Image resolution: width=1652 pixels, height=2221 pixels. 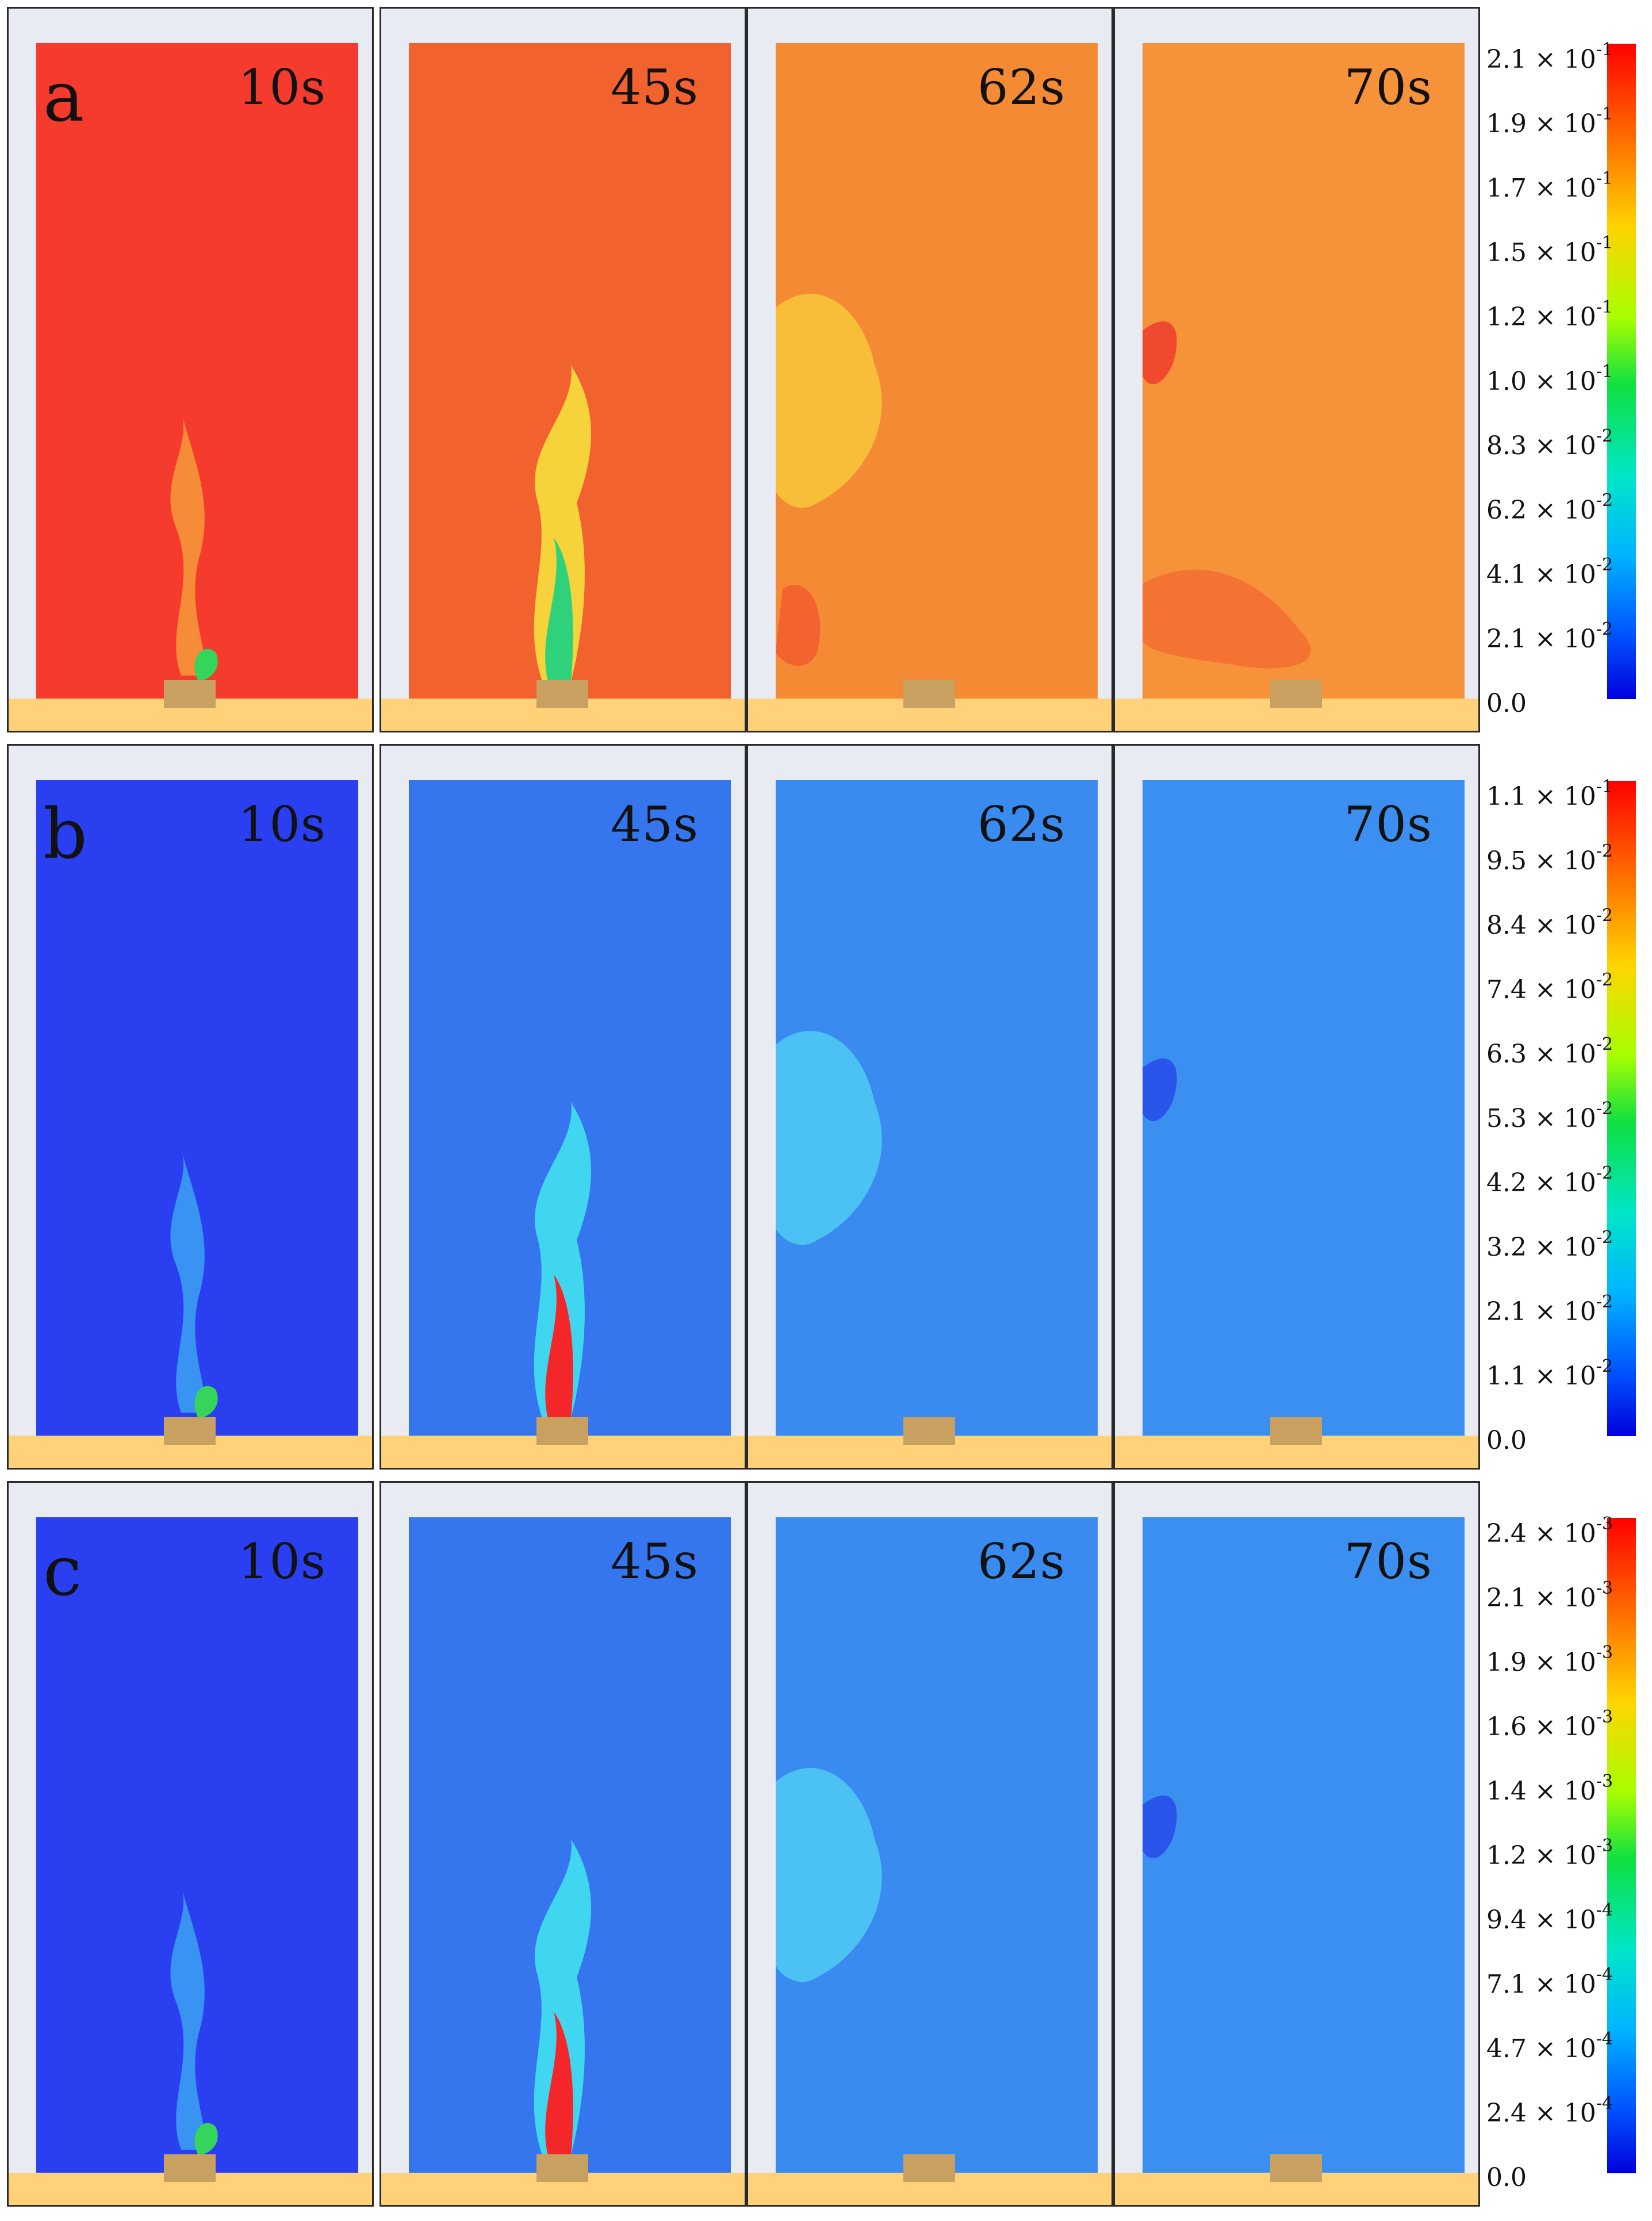 What do you see at coordinates (62, 1572) in the screenshot?
I see `row-letter: c` at bounding box center [62, 1572].